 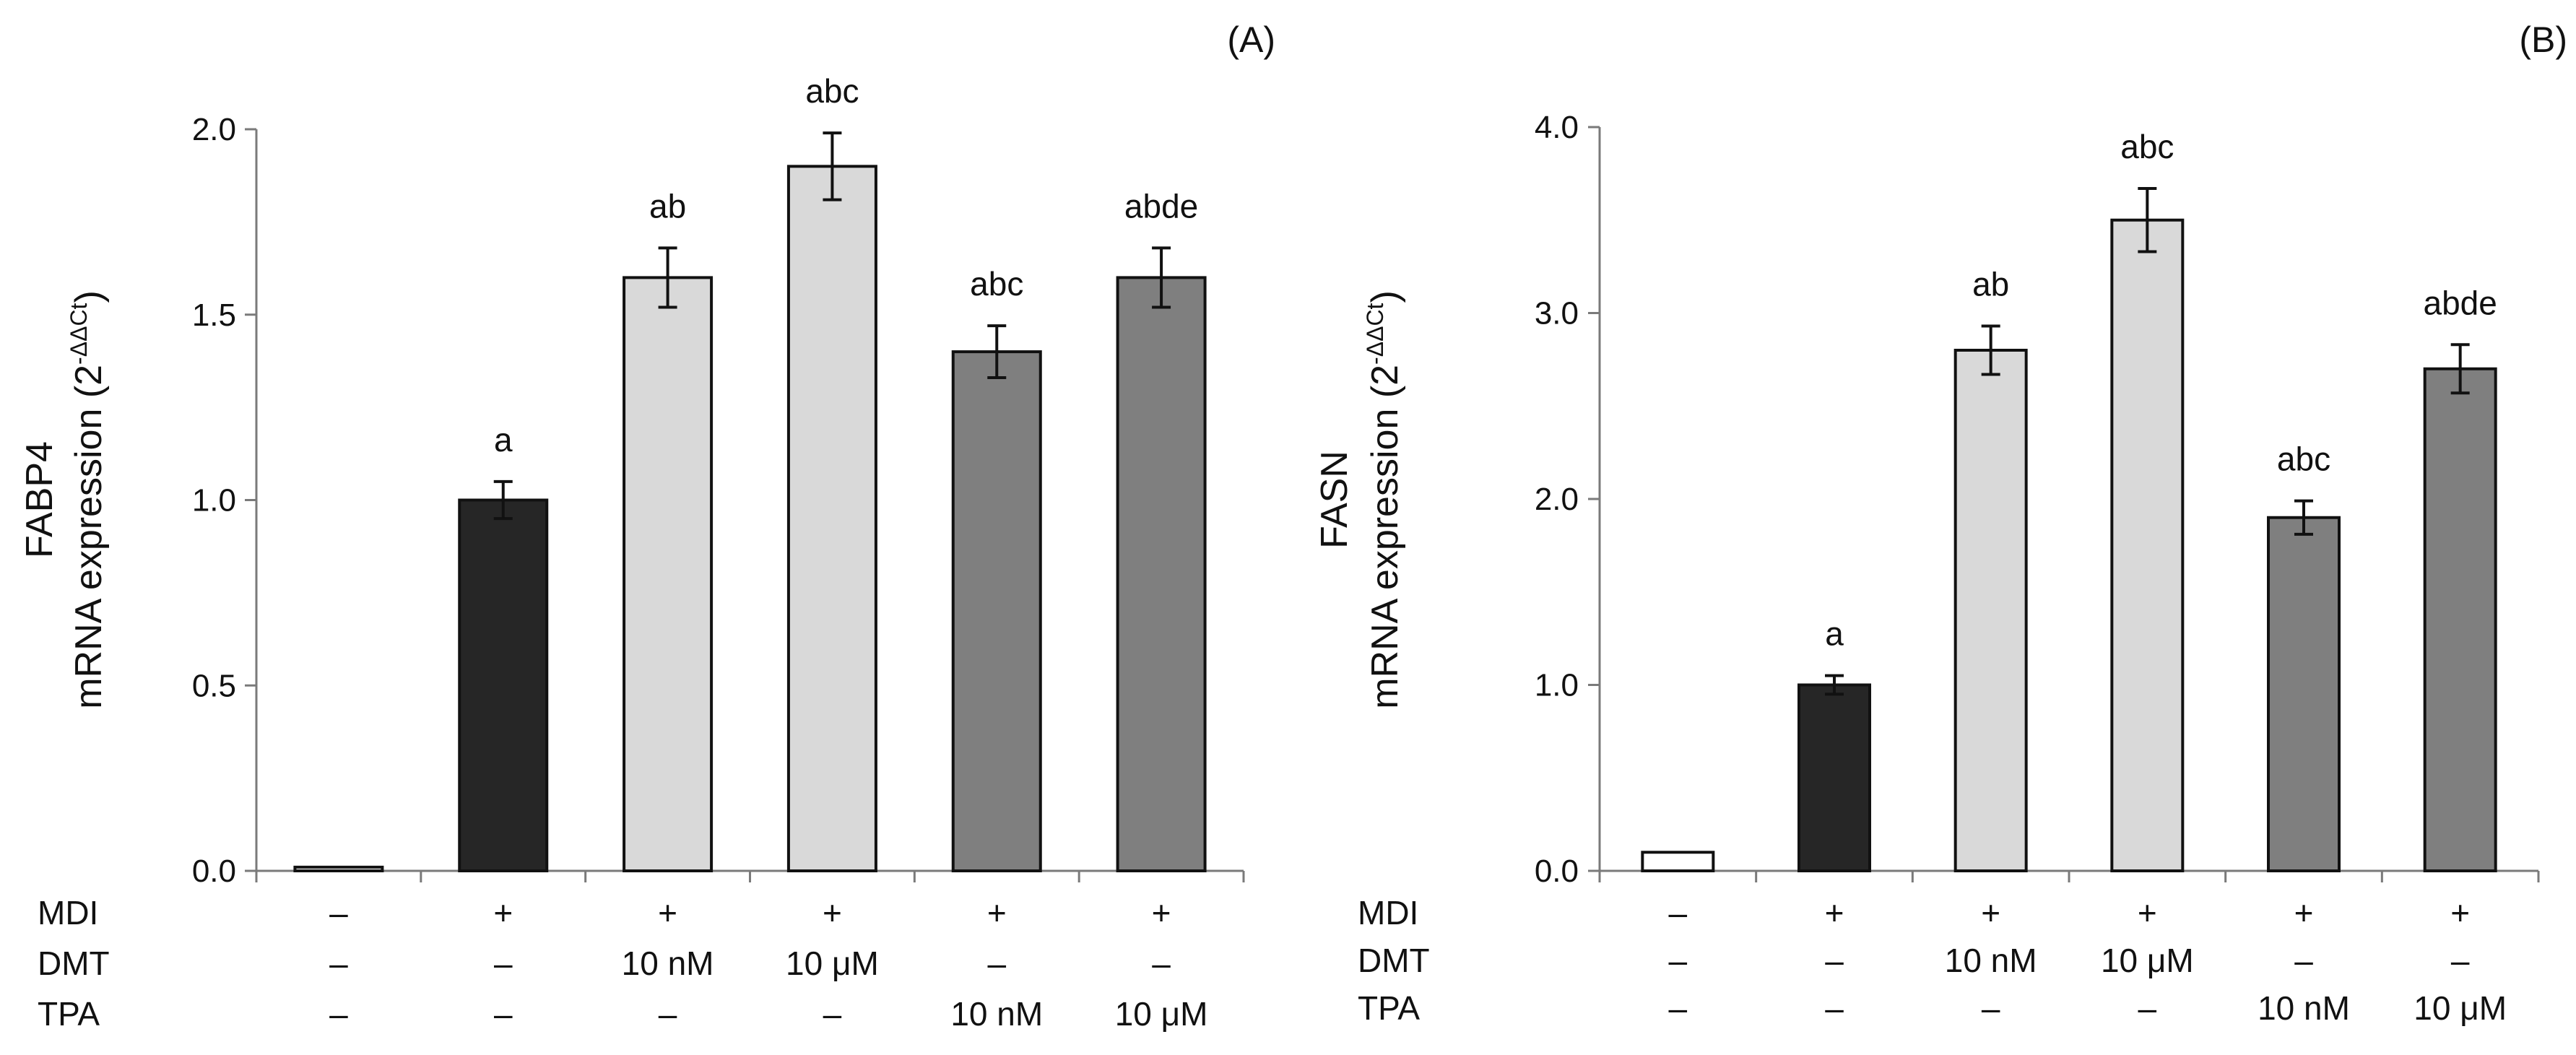 I want to click on panel-label: (B), so click(x=2543, y=39).